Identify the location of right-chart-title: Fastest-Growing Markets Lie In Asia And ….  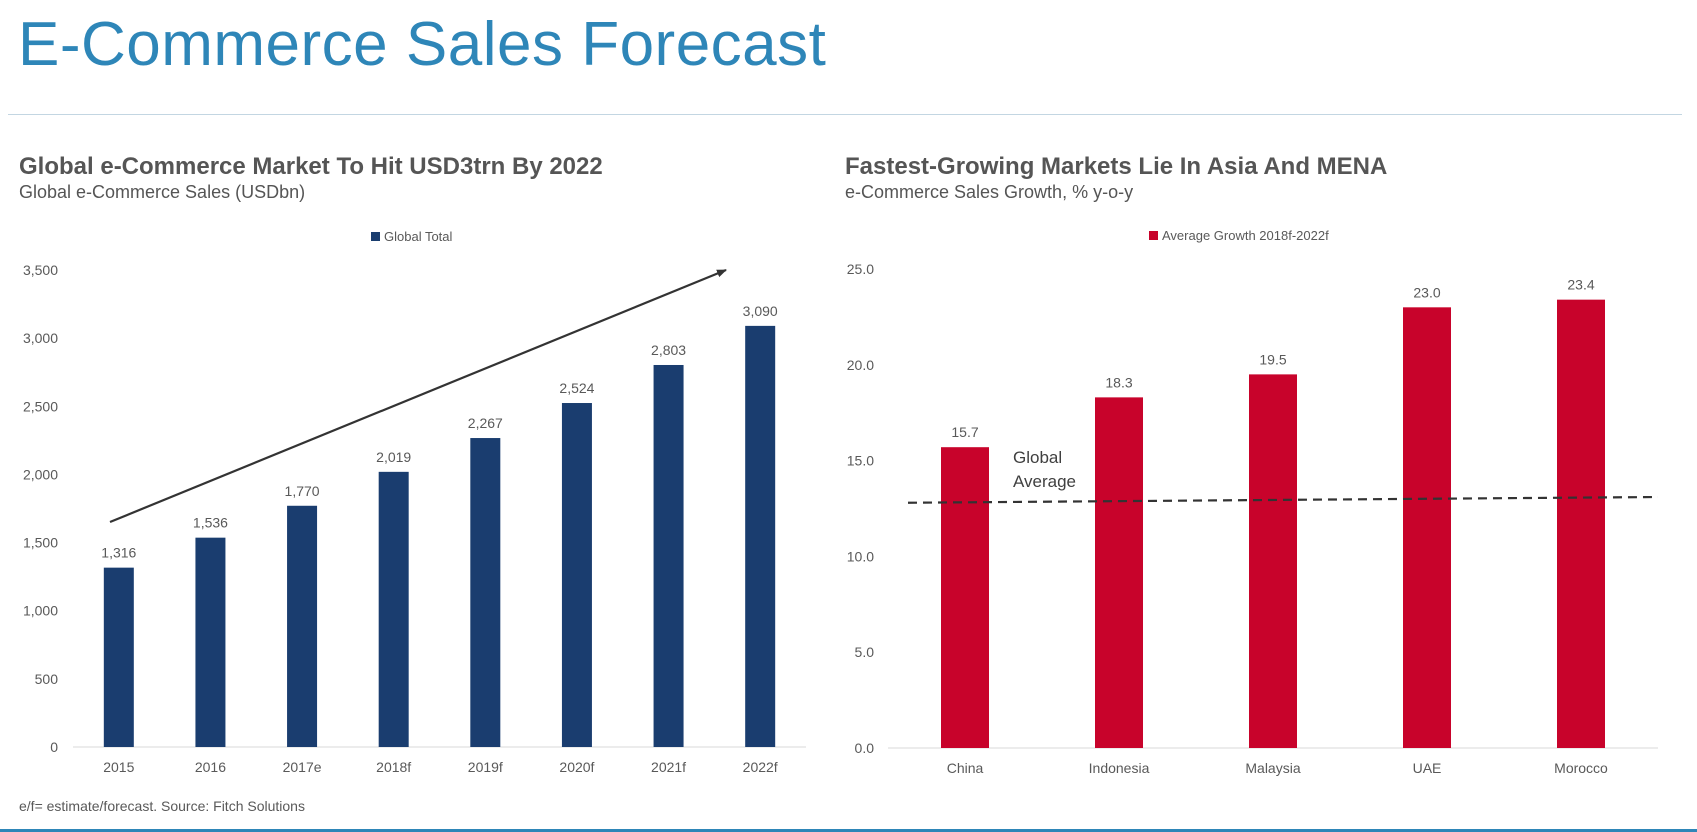
(1116, 166).